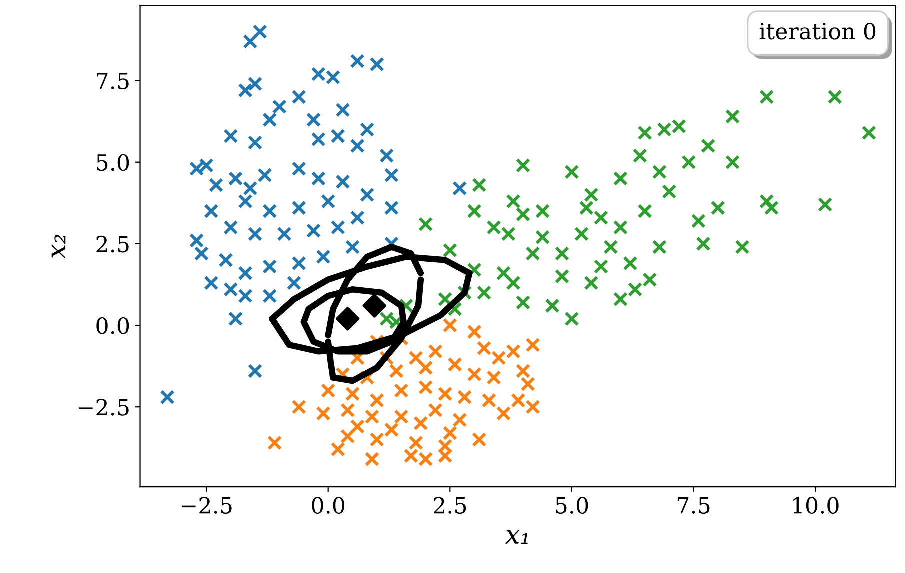  Describe the element at coordinates (450, 505) in the screenshot. I see `x-tick-label: 2.5` at that location.